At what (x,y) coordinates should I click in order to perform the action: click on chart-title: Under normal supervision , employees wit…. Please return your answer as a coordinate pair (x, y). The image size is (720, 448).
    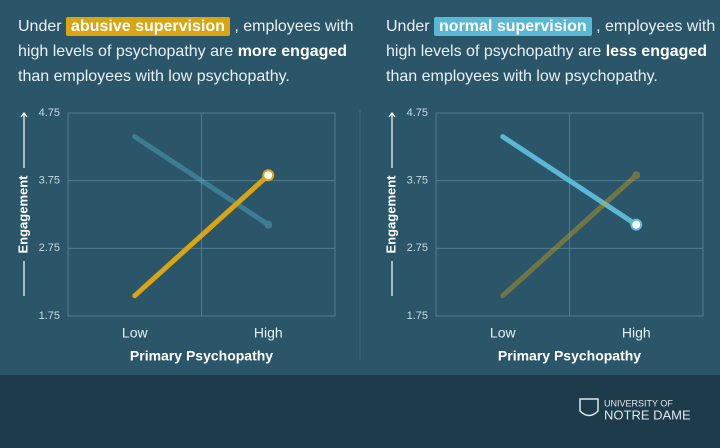
    Looking at the image, I should click on (553, 51).